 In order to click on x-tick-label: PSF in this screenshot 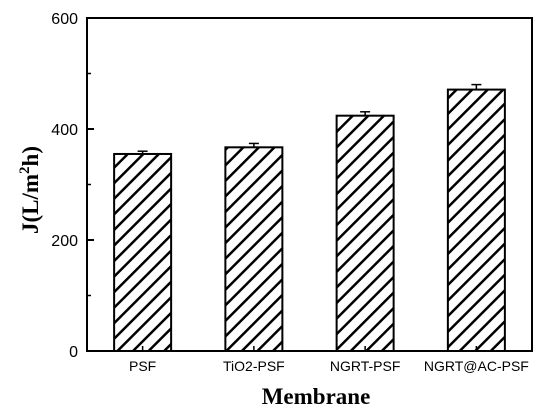, I will do `click(142, 366)`.